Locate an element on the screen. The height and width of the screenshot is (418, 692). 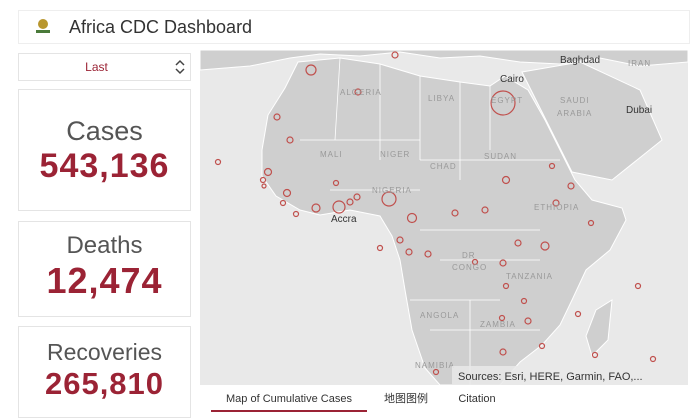
map-label: IRAN is located at coordinates (639, 63).